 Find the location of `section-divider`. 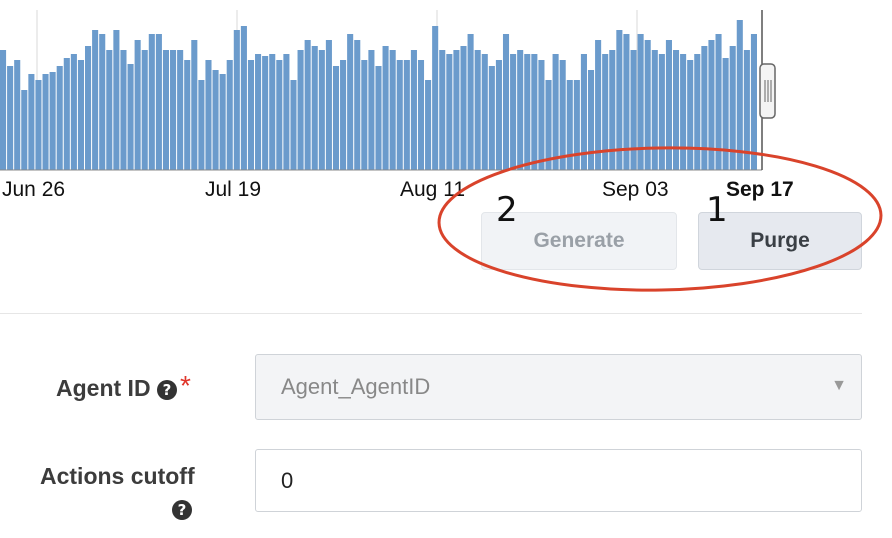

section-divider is located at coordinates (431, 313).